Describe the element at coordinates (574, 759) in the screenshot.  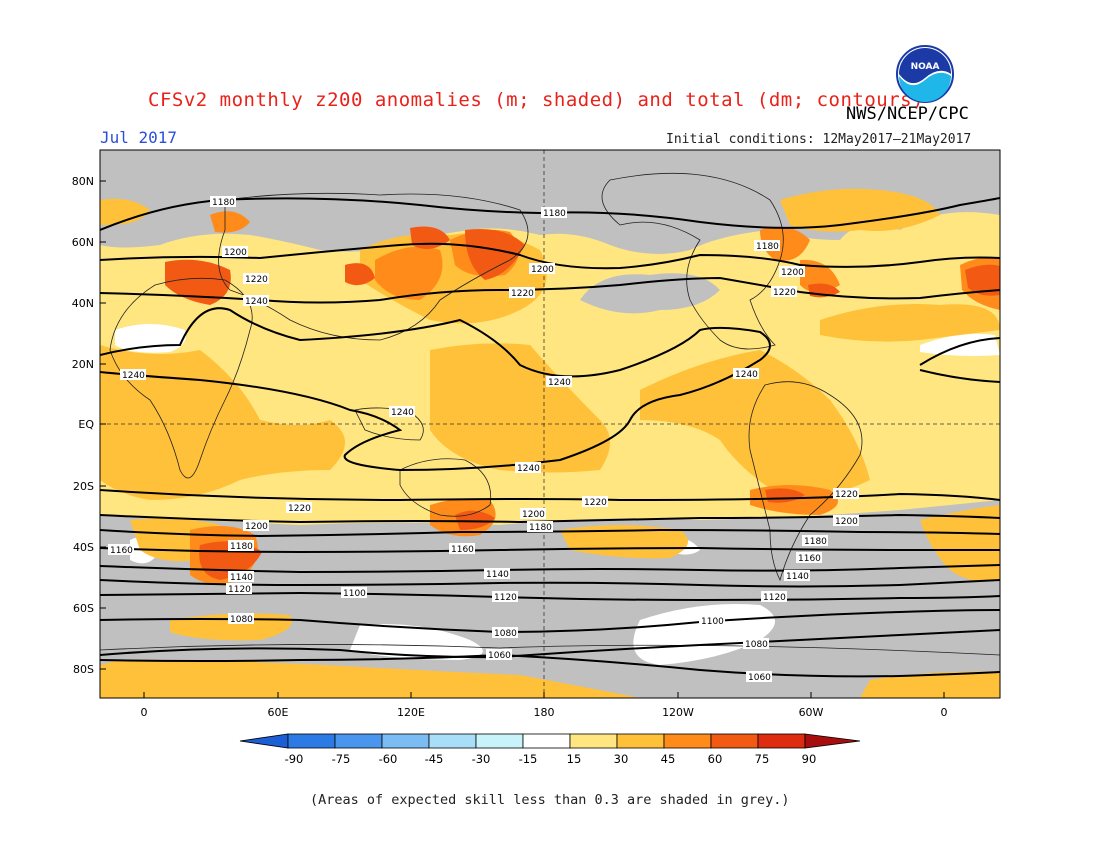
I see `colorbar-tick: 15` at that location.